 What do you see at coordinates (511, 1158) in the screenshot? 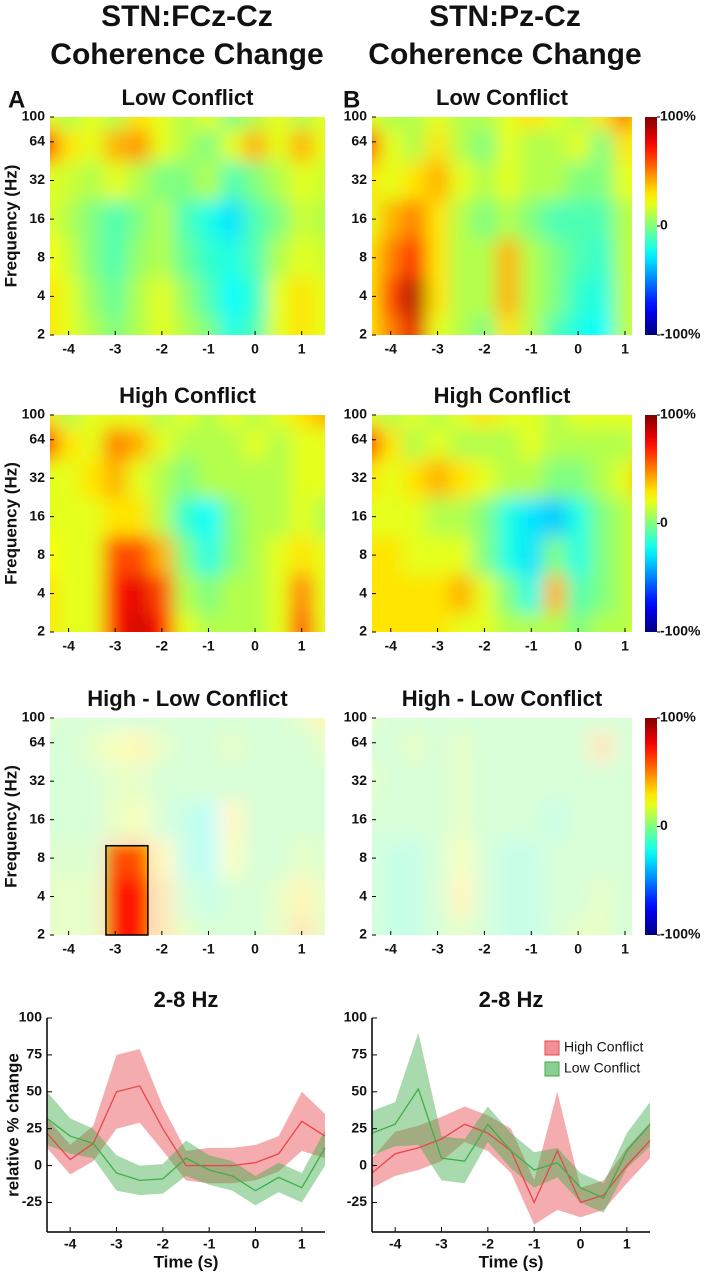
I see `error-band` at bounding box center [511, 1158].